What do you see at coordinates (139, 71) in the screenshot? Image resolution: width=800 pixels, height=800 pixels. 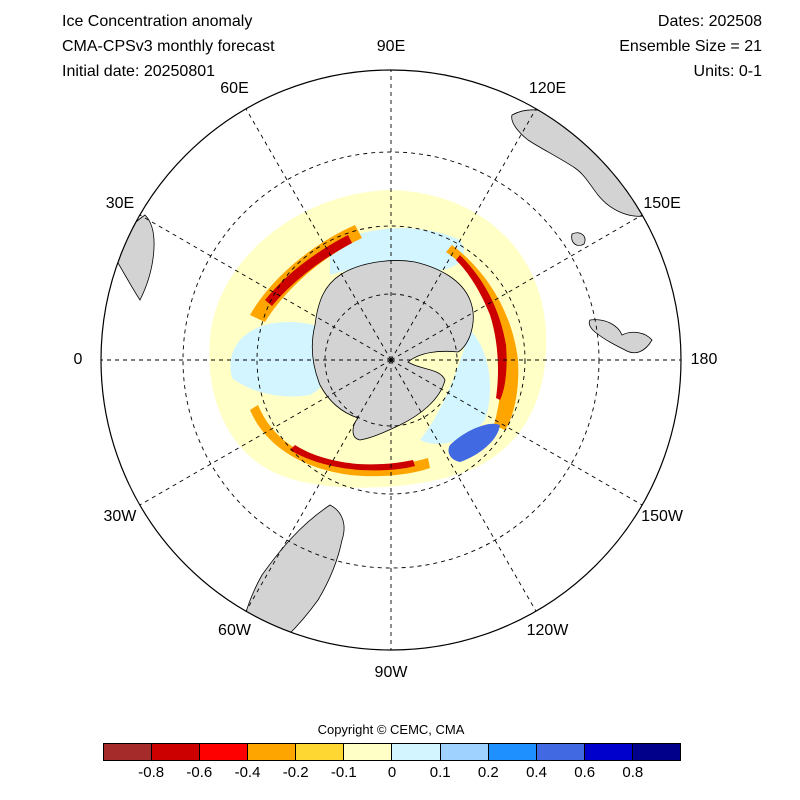 I see `initial-date-label: Initial date: 20250801` at bounding box center [139, 71].